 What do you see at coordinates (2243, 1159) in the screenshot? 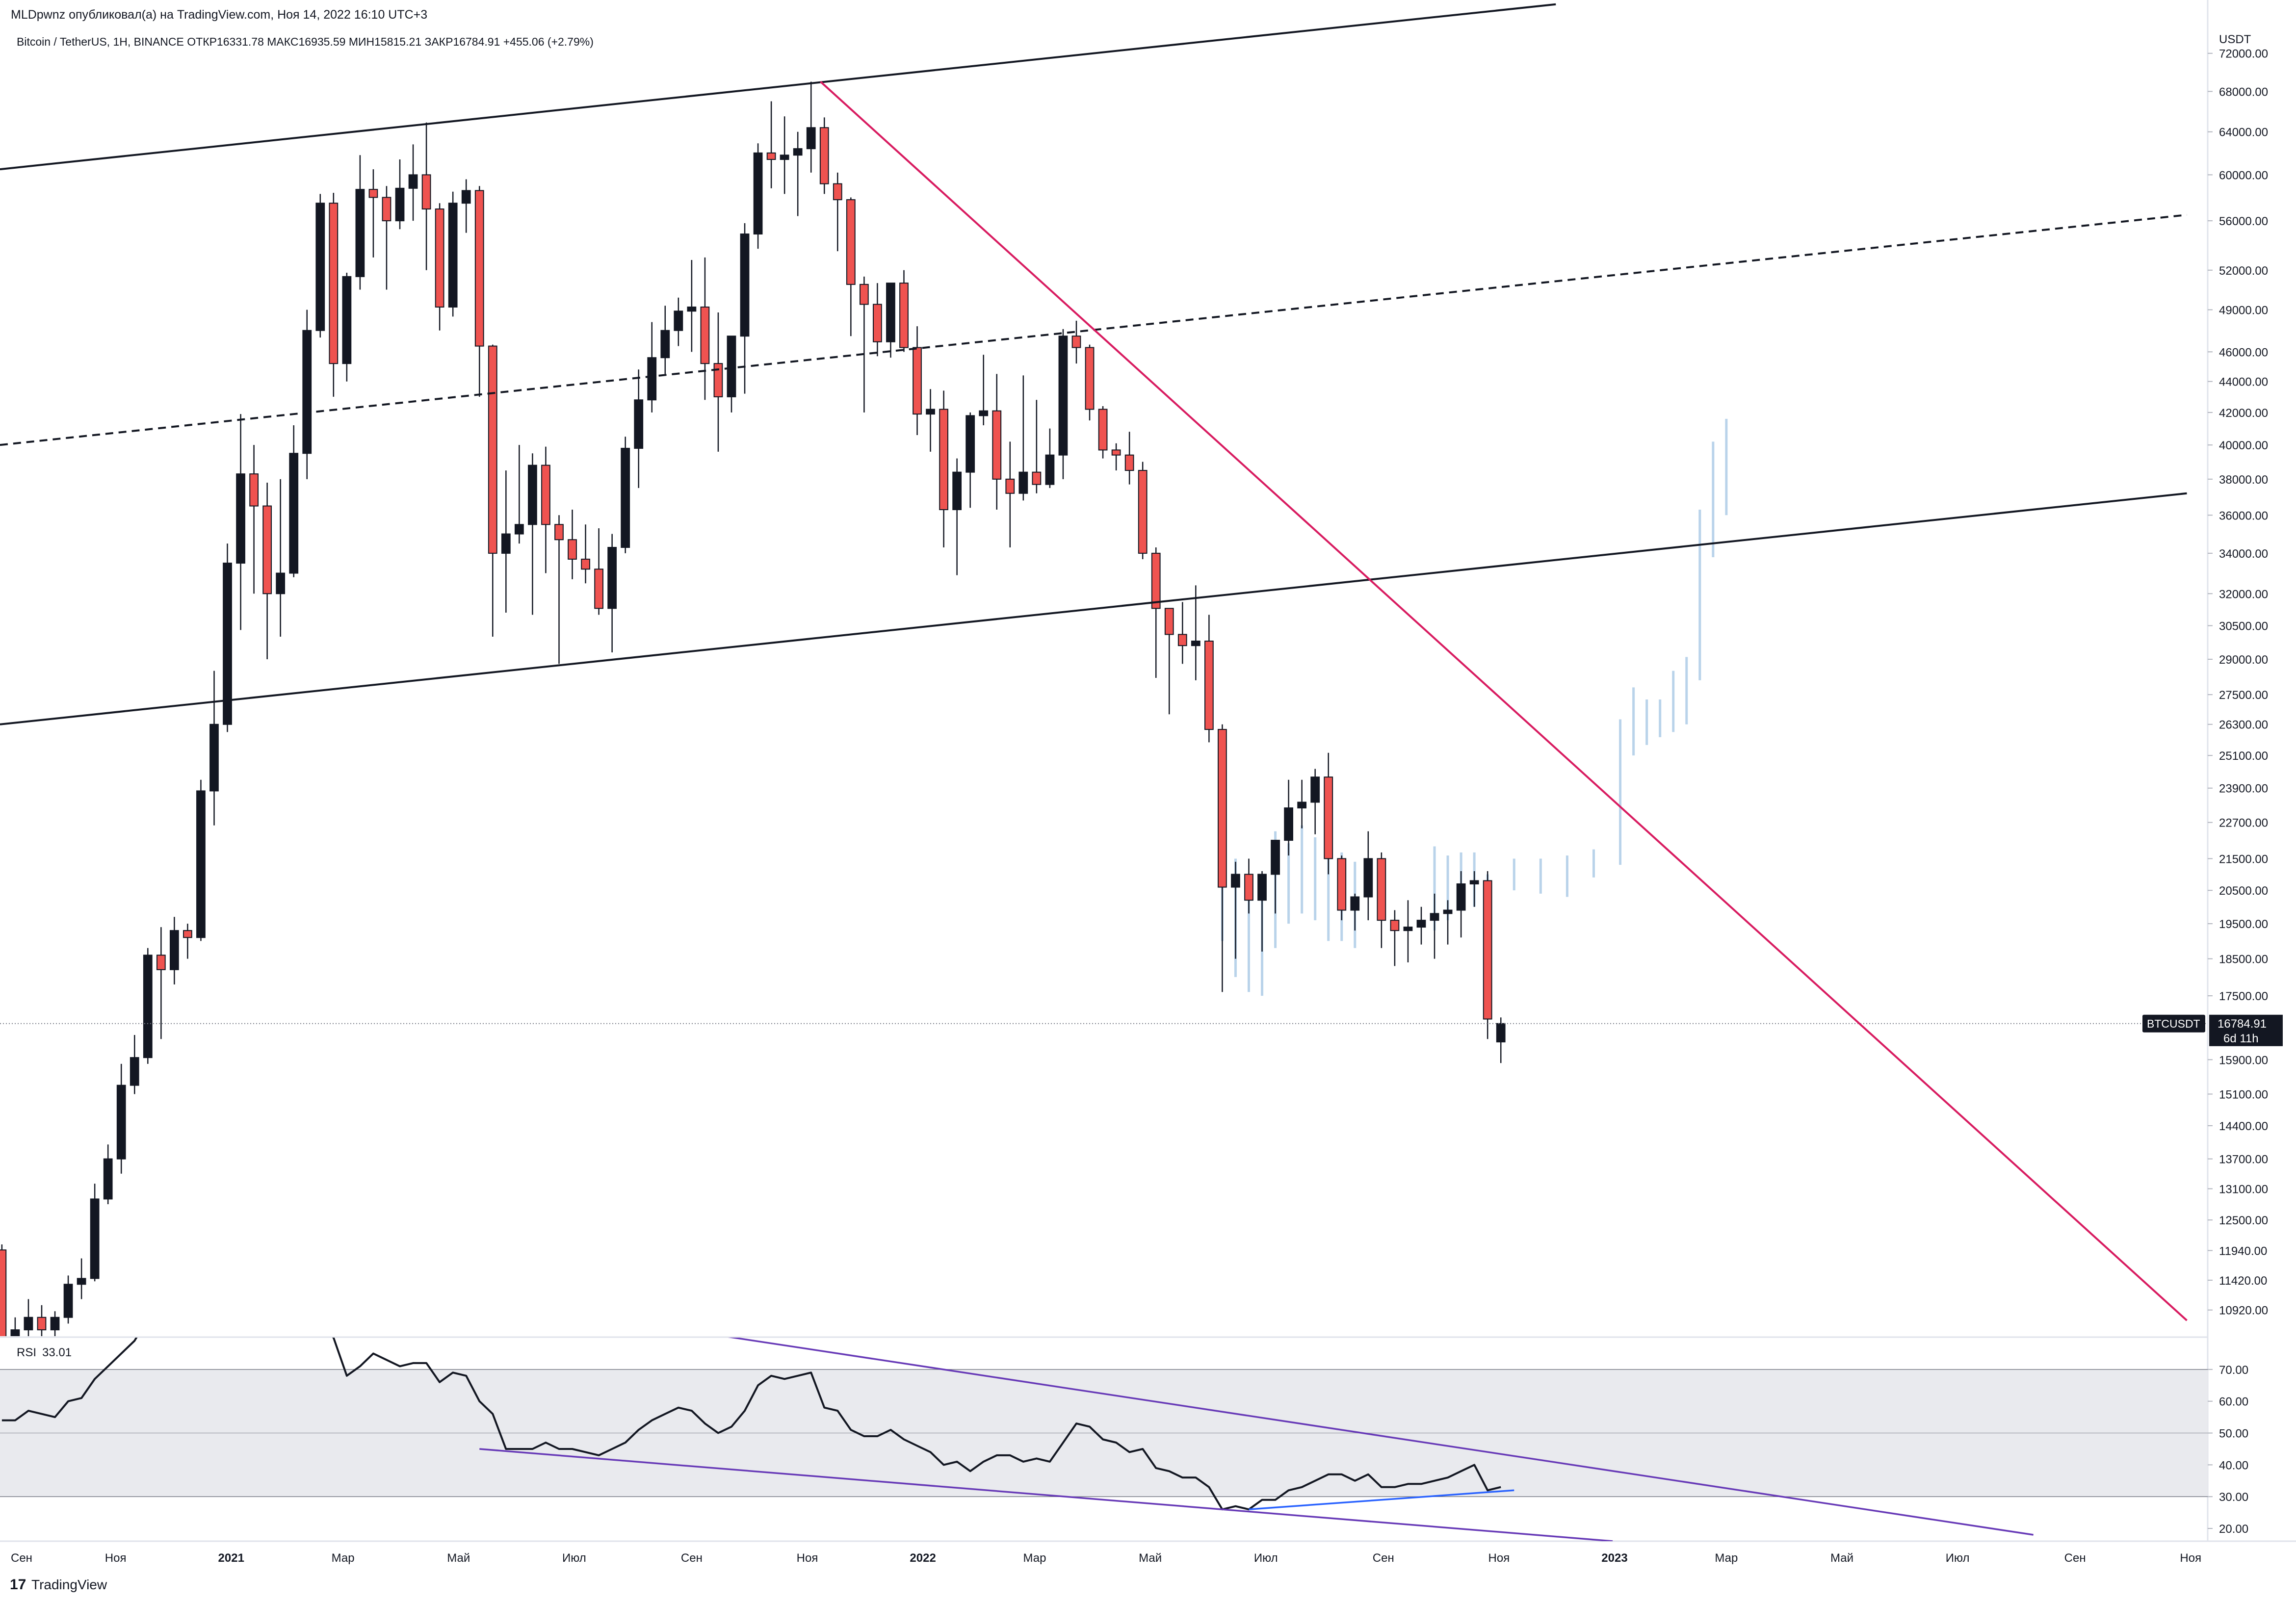
I see `price-tick-label: 13700.00` at bounding box center [2243, 1159].